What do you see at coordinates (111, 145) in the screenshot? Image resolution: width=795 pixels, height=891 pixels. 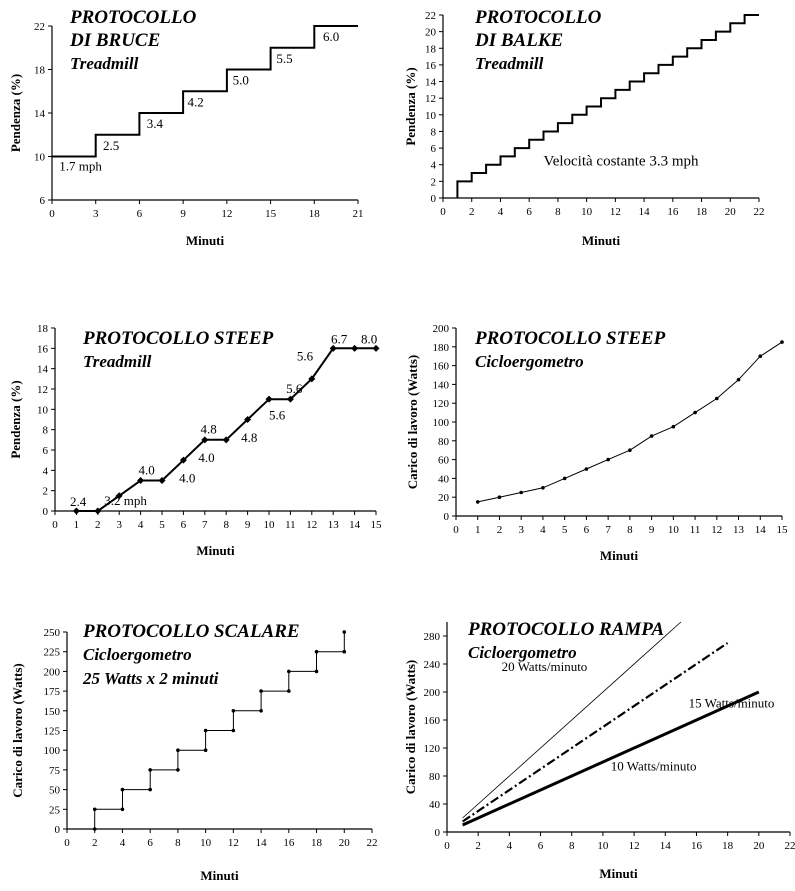 I see `data-annotation: 2.5` at bounding box center [111, 145].